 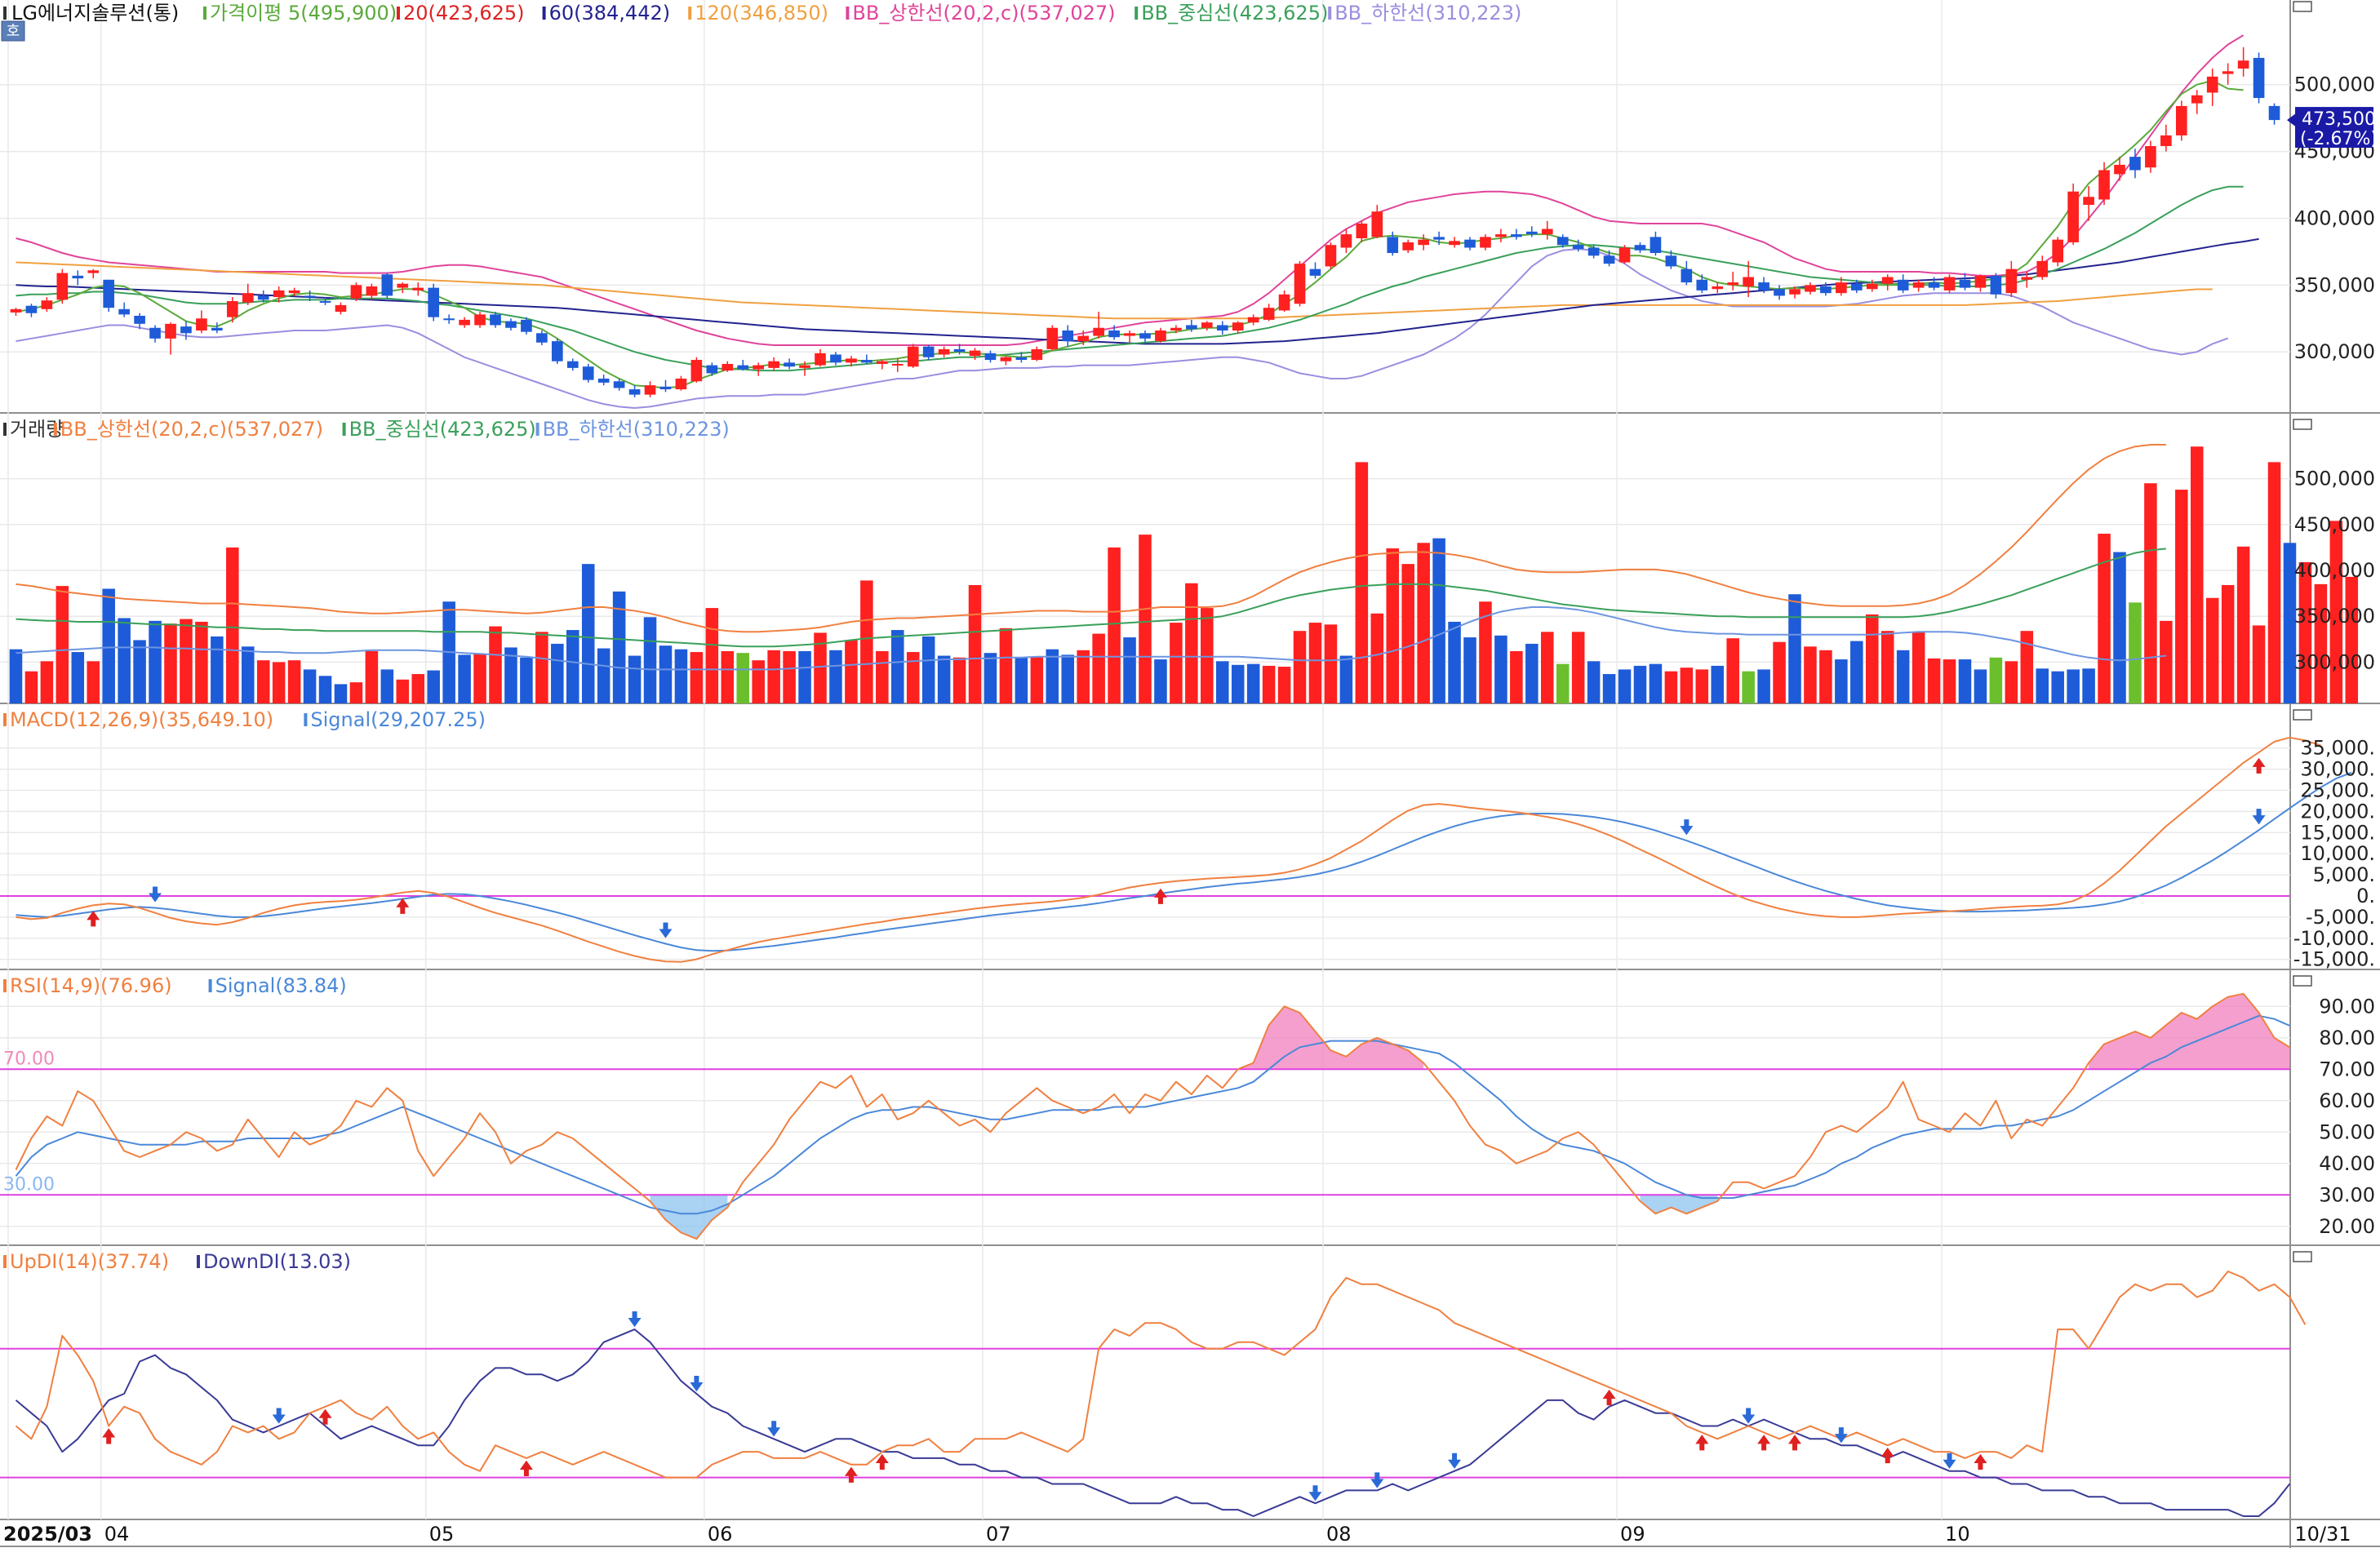 I want to click on current-price-marker: 473,500 (-2.67%), so click(x=2332, y=128).